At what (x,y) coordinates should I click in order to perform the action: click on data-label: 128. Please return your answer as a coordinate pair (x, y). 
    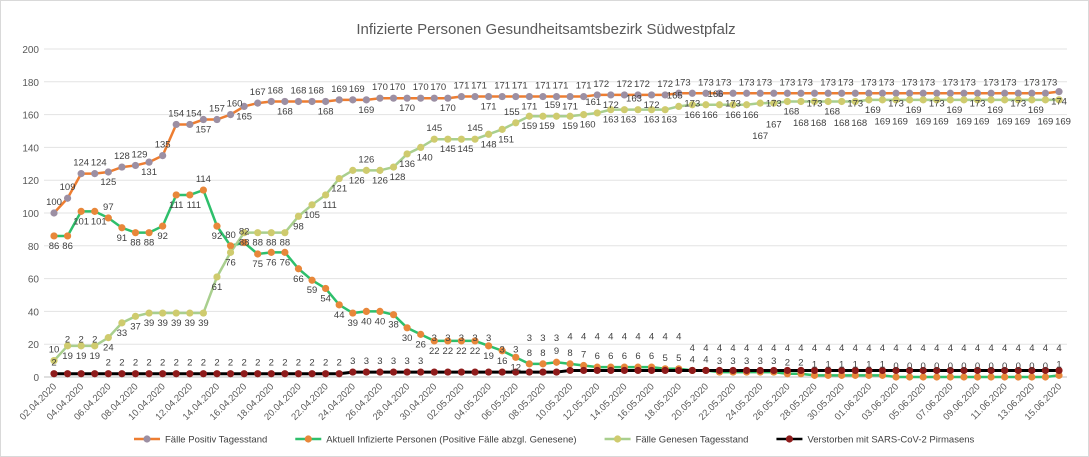
    Looking at the image, I should click on (122, 156).